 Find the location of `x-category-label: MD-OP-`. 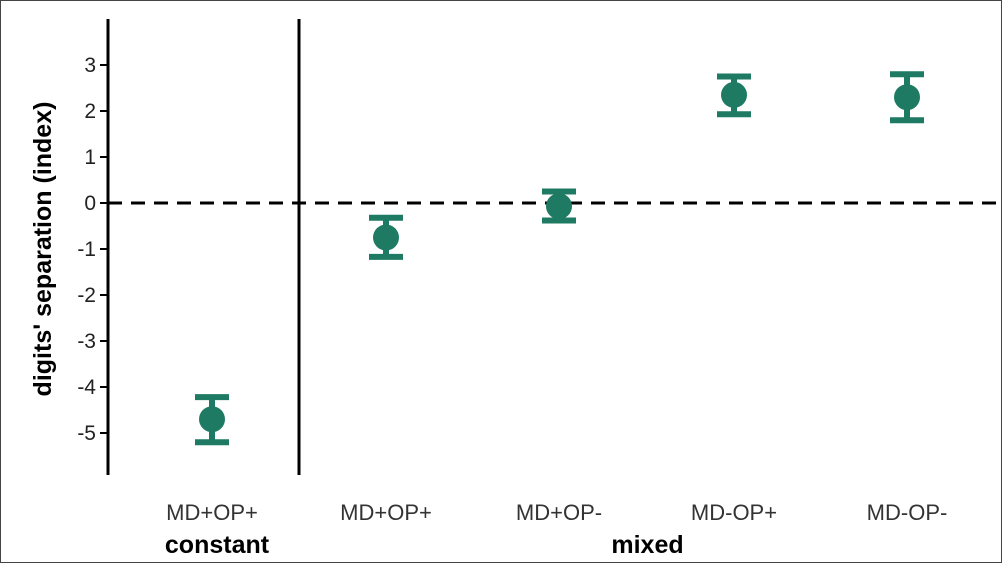

x-category-label: MD-OP- is located at coordinates (907, 512).